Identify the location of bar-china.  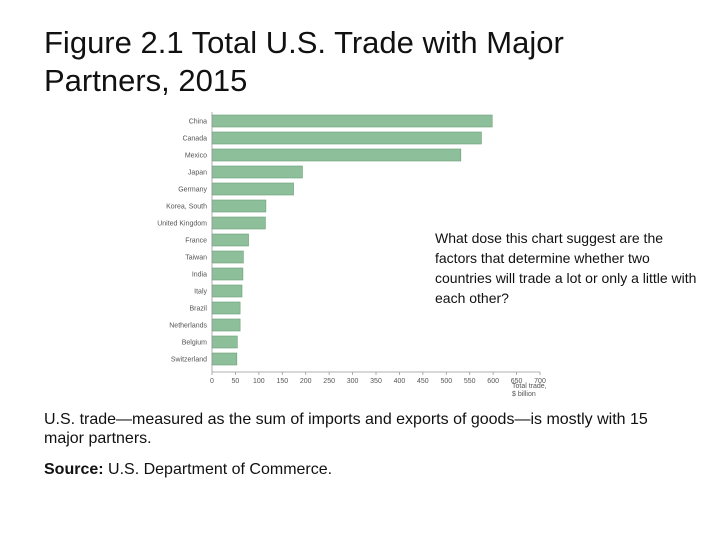
(352, 121).